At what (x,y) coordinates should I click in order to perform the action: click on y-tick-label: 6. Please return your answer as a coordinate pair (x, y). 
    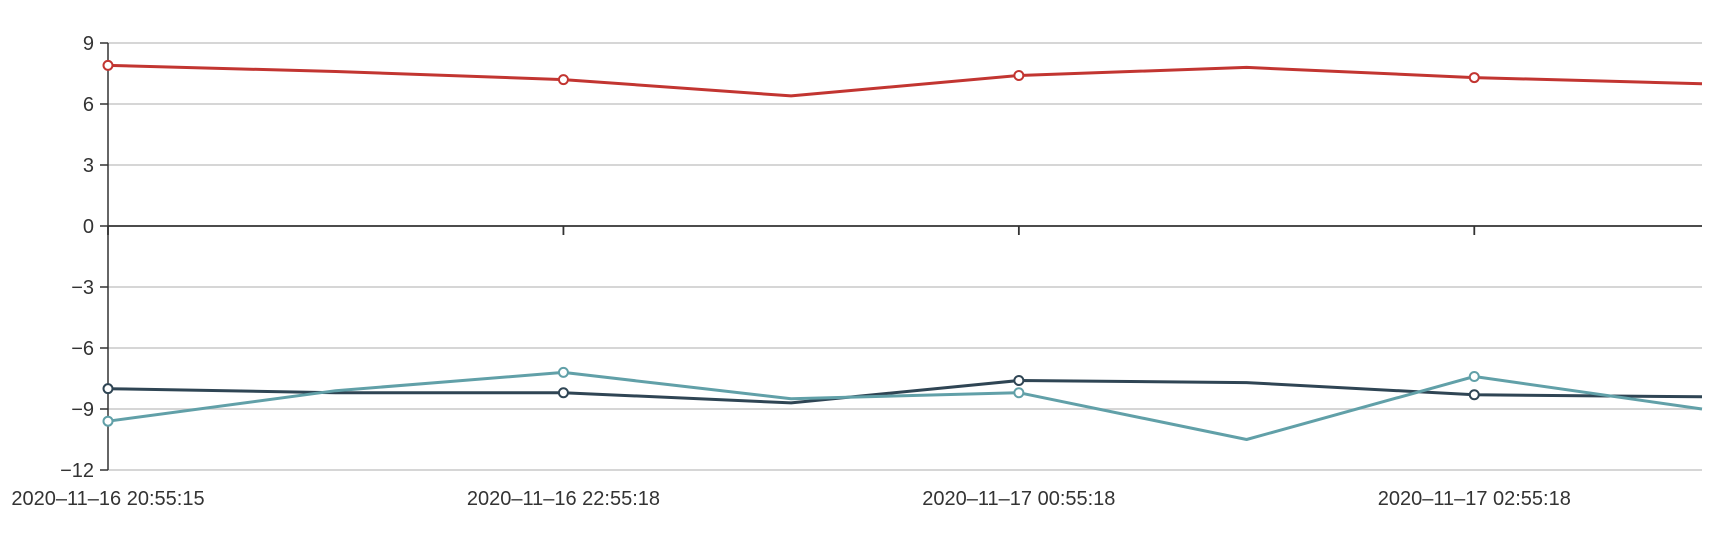
    Looking at the image, I should click on (88, 105).